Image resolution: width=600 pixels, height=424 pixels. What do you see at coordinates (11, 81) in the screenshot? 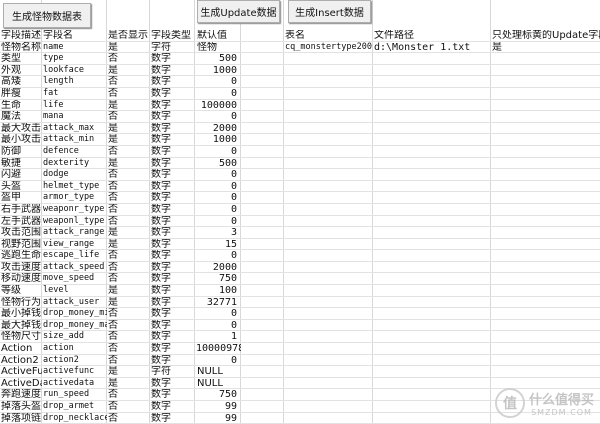
I see `field-desc-cell: 高矮` at bounding box center [11, 81].